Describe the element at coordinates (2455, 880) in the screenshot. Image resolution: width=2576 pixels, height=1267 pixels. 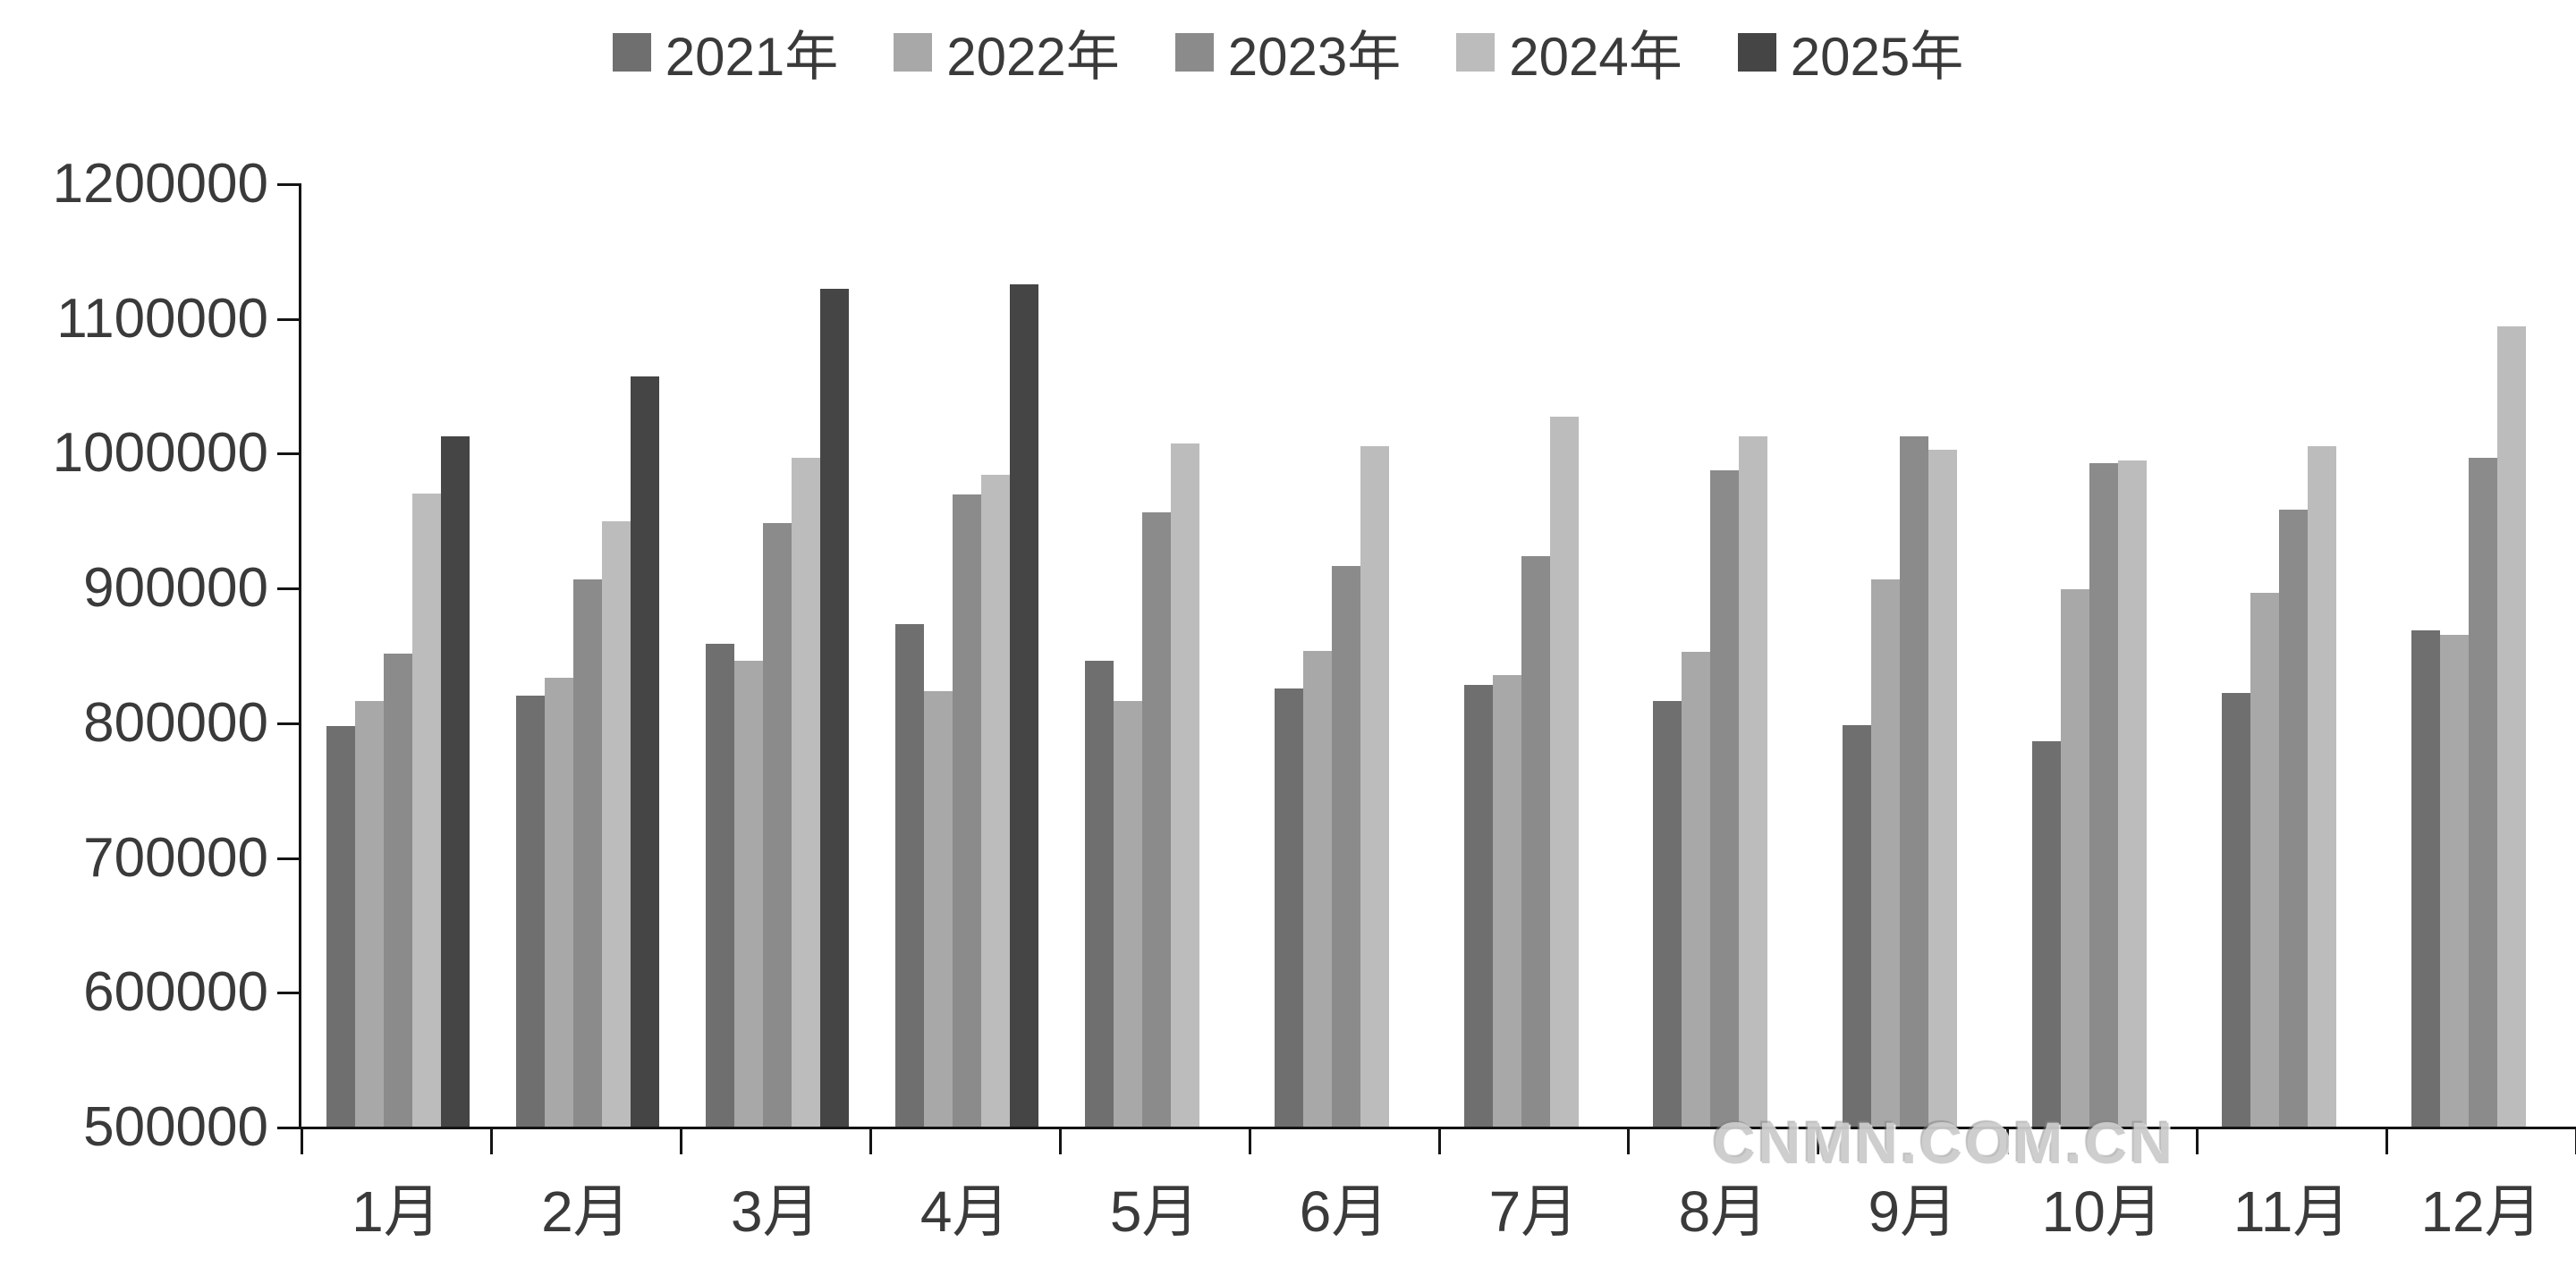
I see `bar-2022年-12月` at that location.